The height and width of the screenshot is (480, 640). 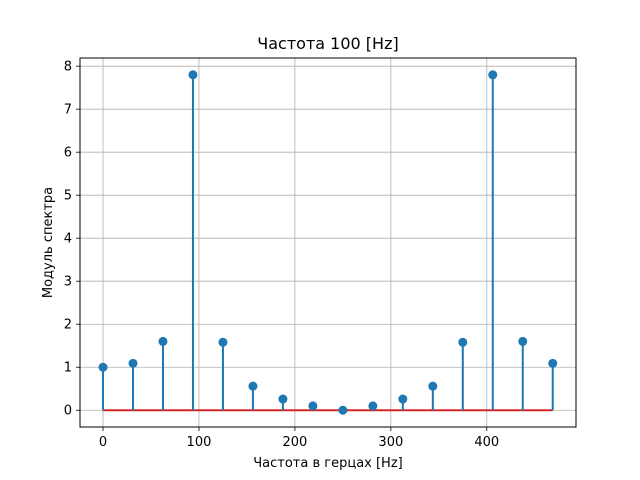 I want to click on x-axis-label: Частота в герцах [Hz], so click(x=327, y=463).